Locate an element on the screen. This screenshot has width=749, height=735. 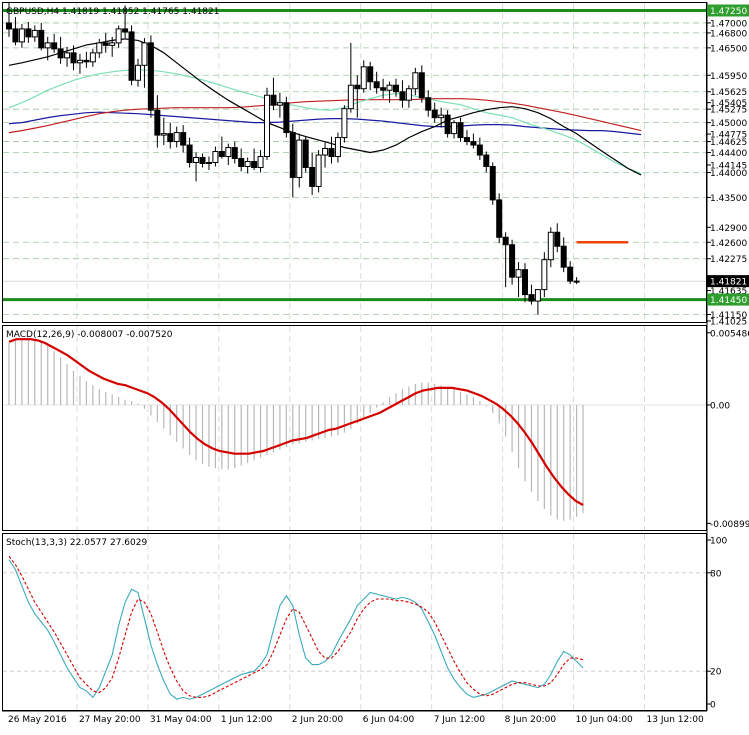
price-tick-halo: 1.45405 is located at coordinates (728, 104).